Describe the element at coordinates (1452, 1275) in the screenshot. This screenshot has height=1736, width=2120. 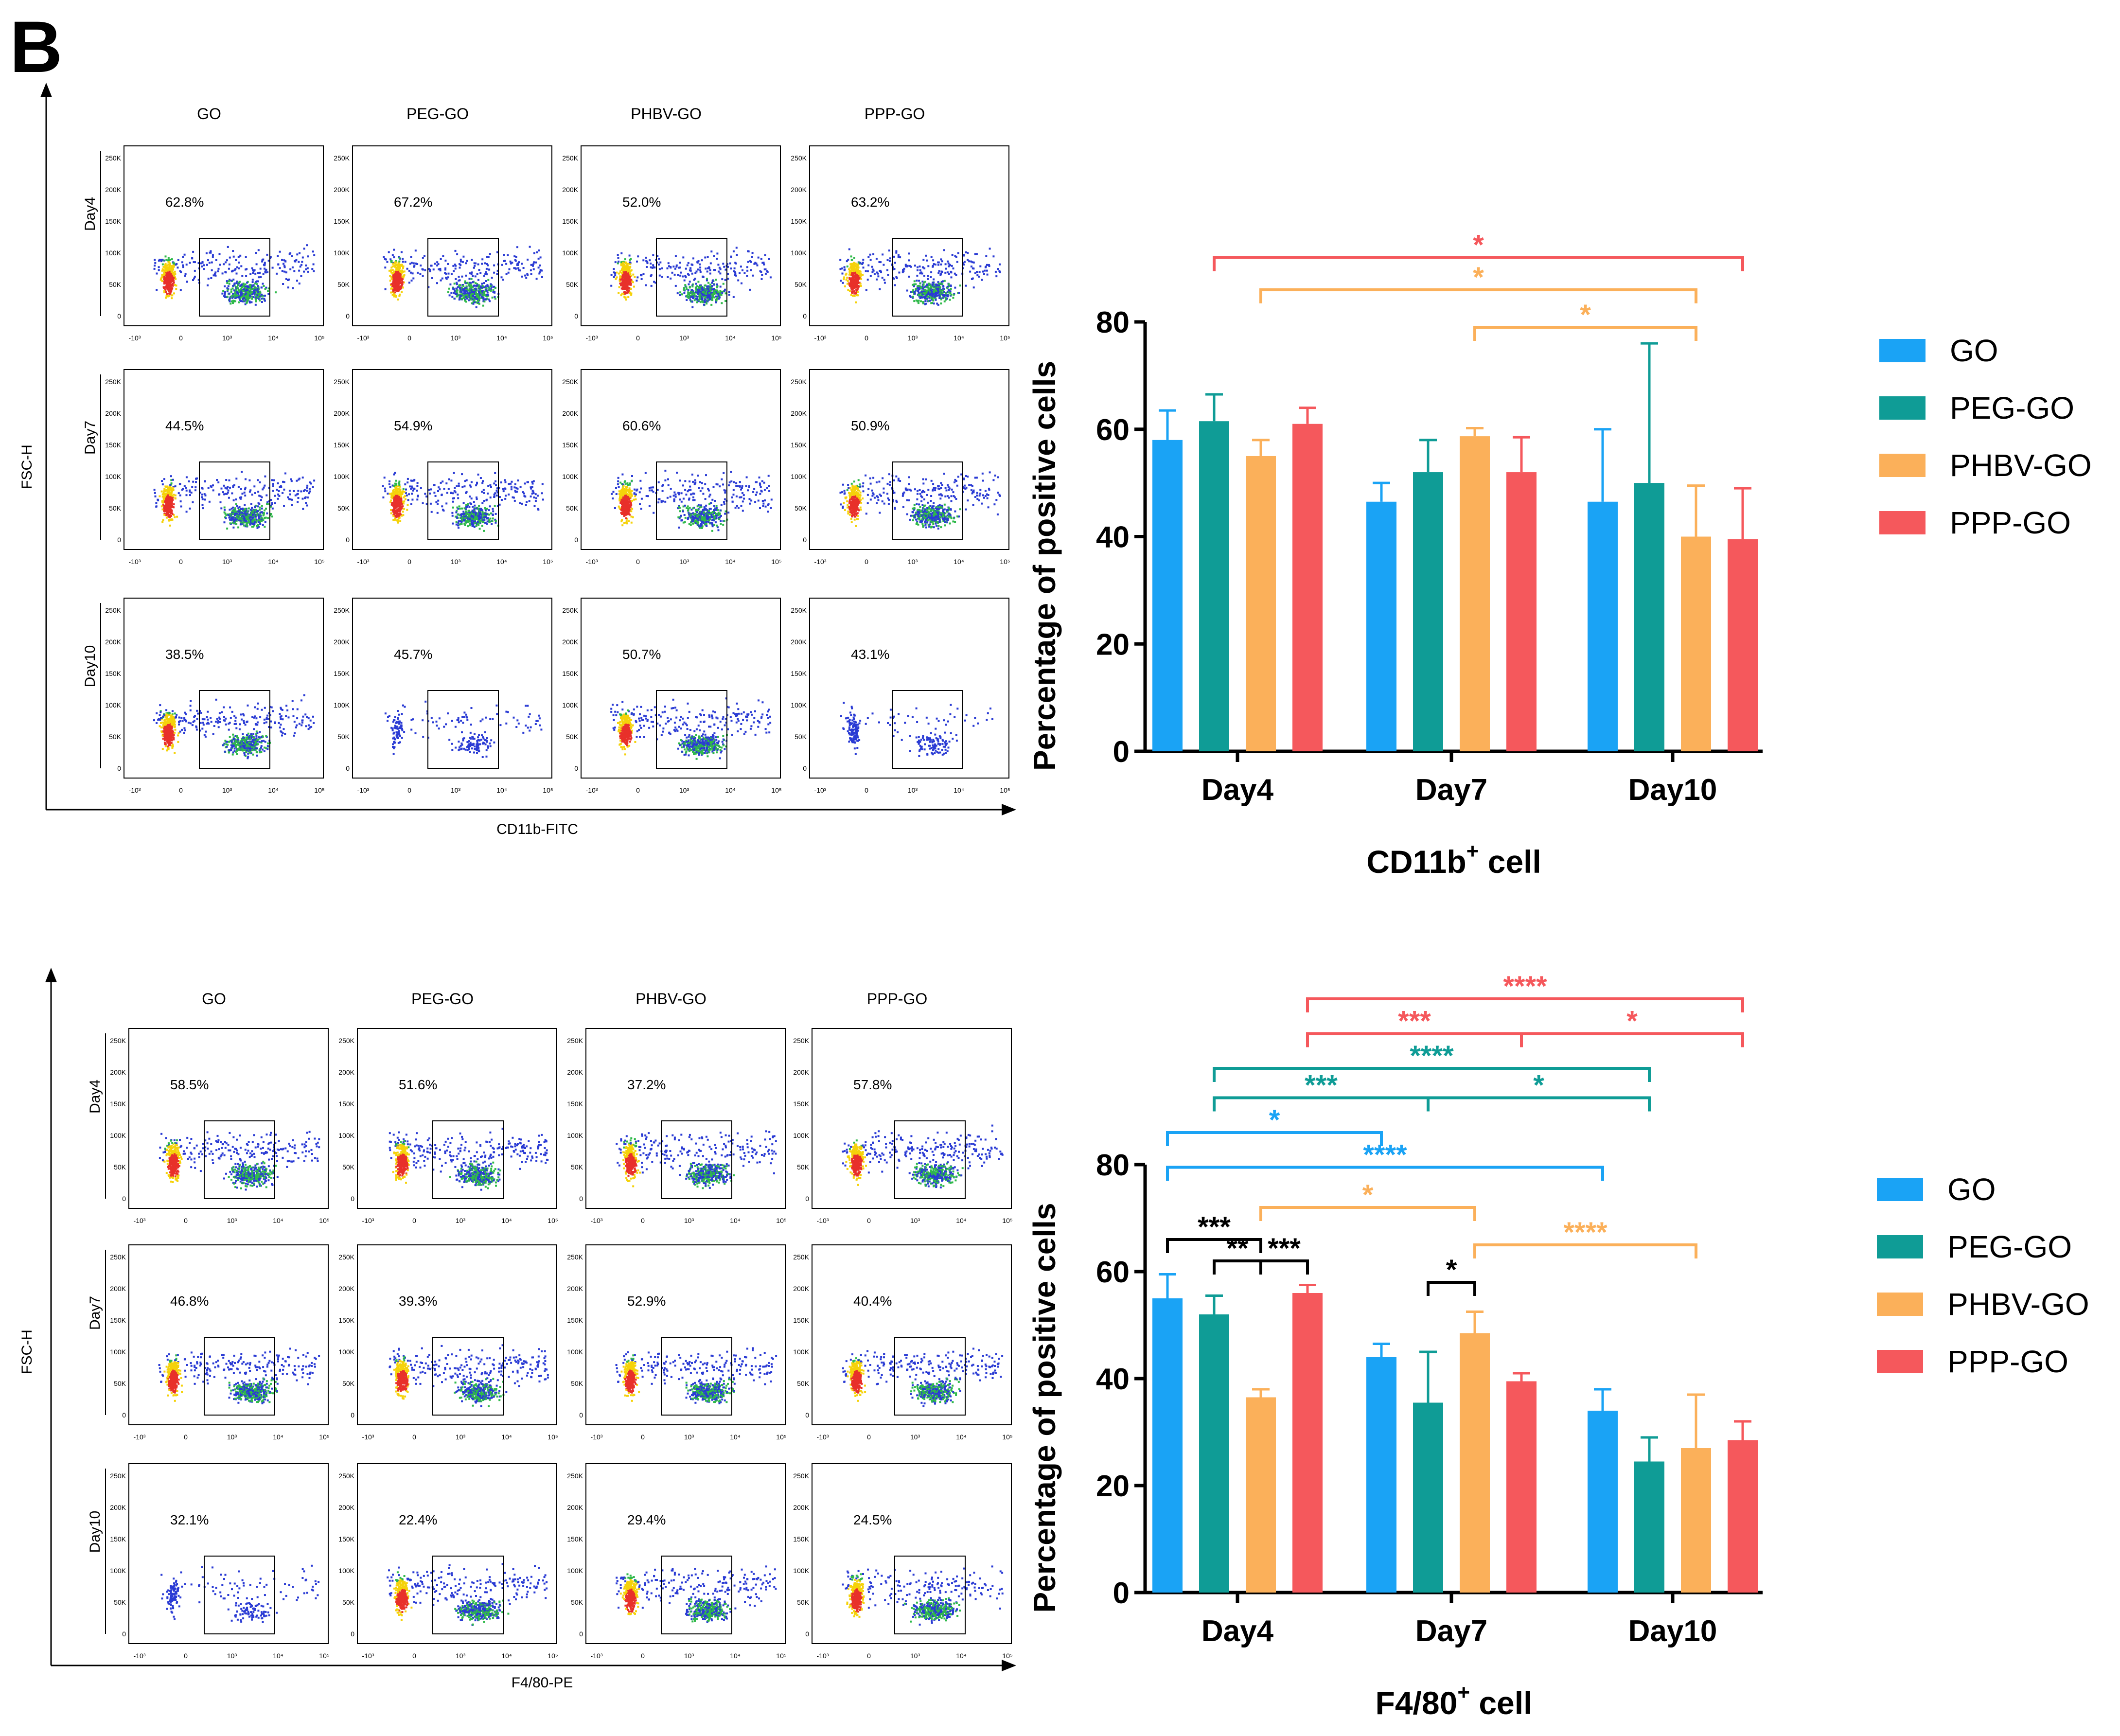
I see `significance-bracket: *` at that location.